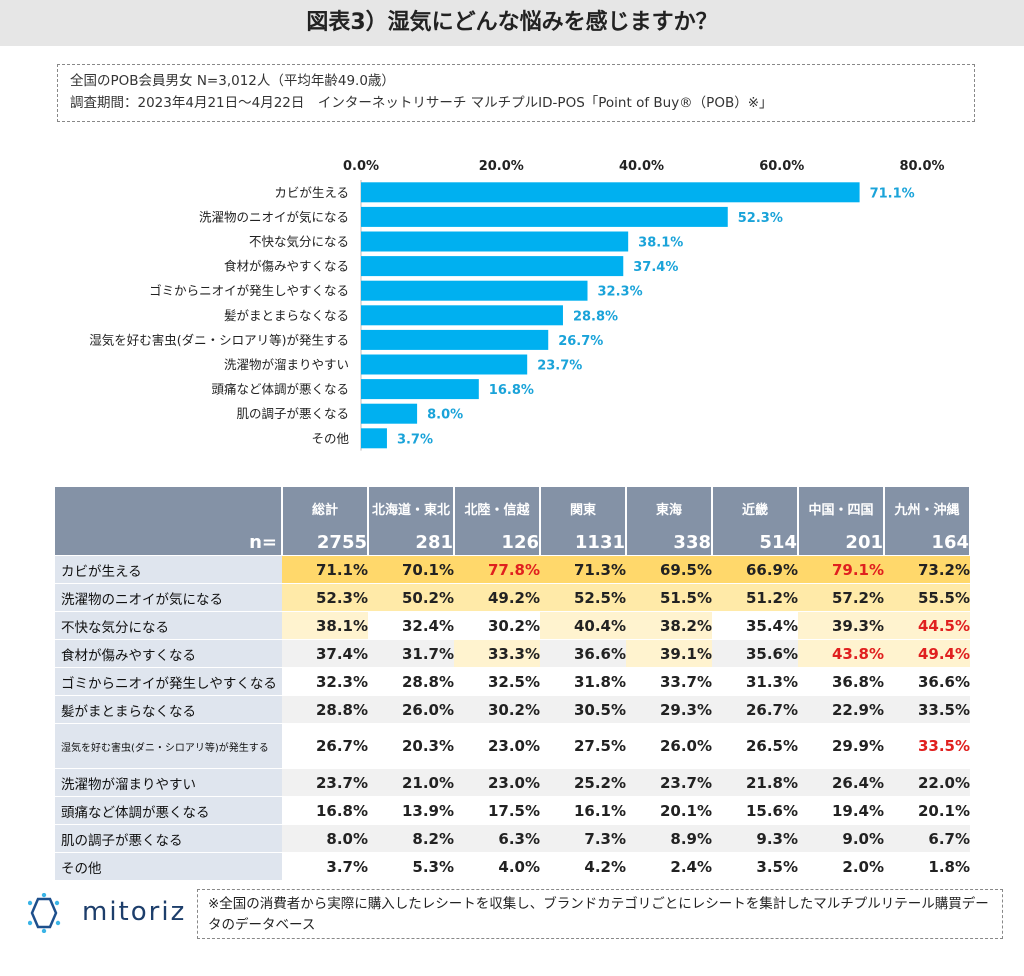 The image size is (1024, 976). I want to click on table-cell: 20.3%, so click(411, 746).